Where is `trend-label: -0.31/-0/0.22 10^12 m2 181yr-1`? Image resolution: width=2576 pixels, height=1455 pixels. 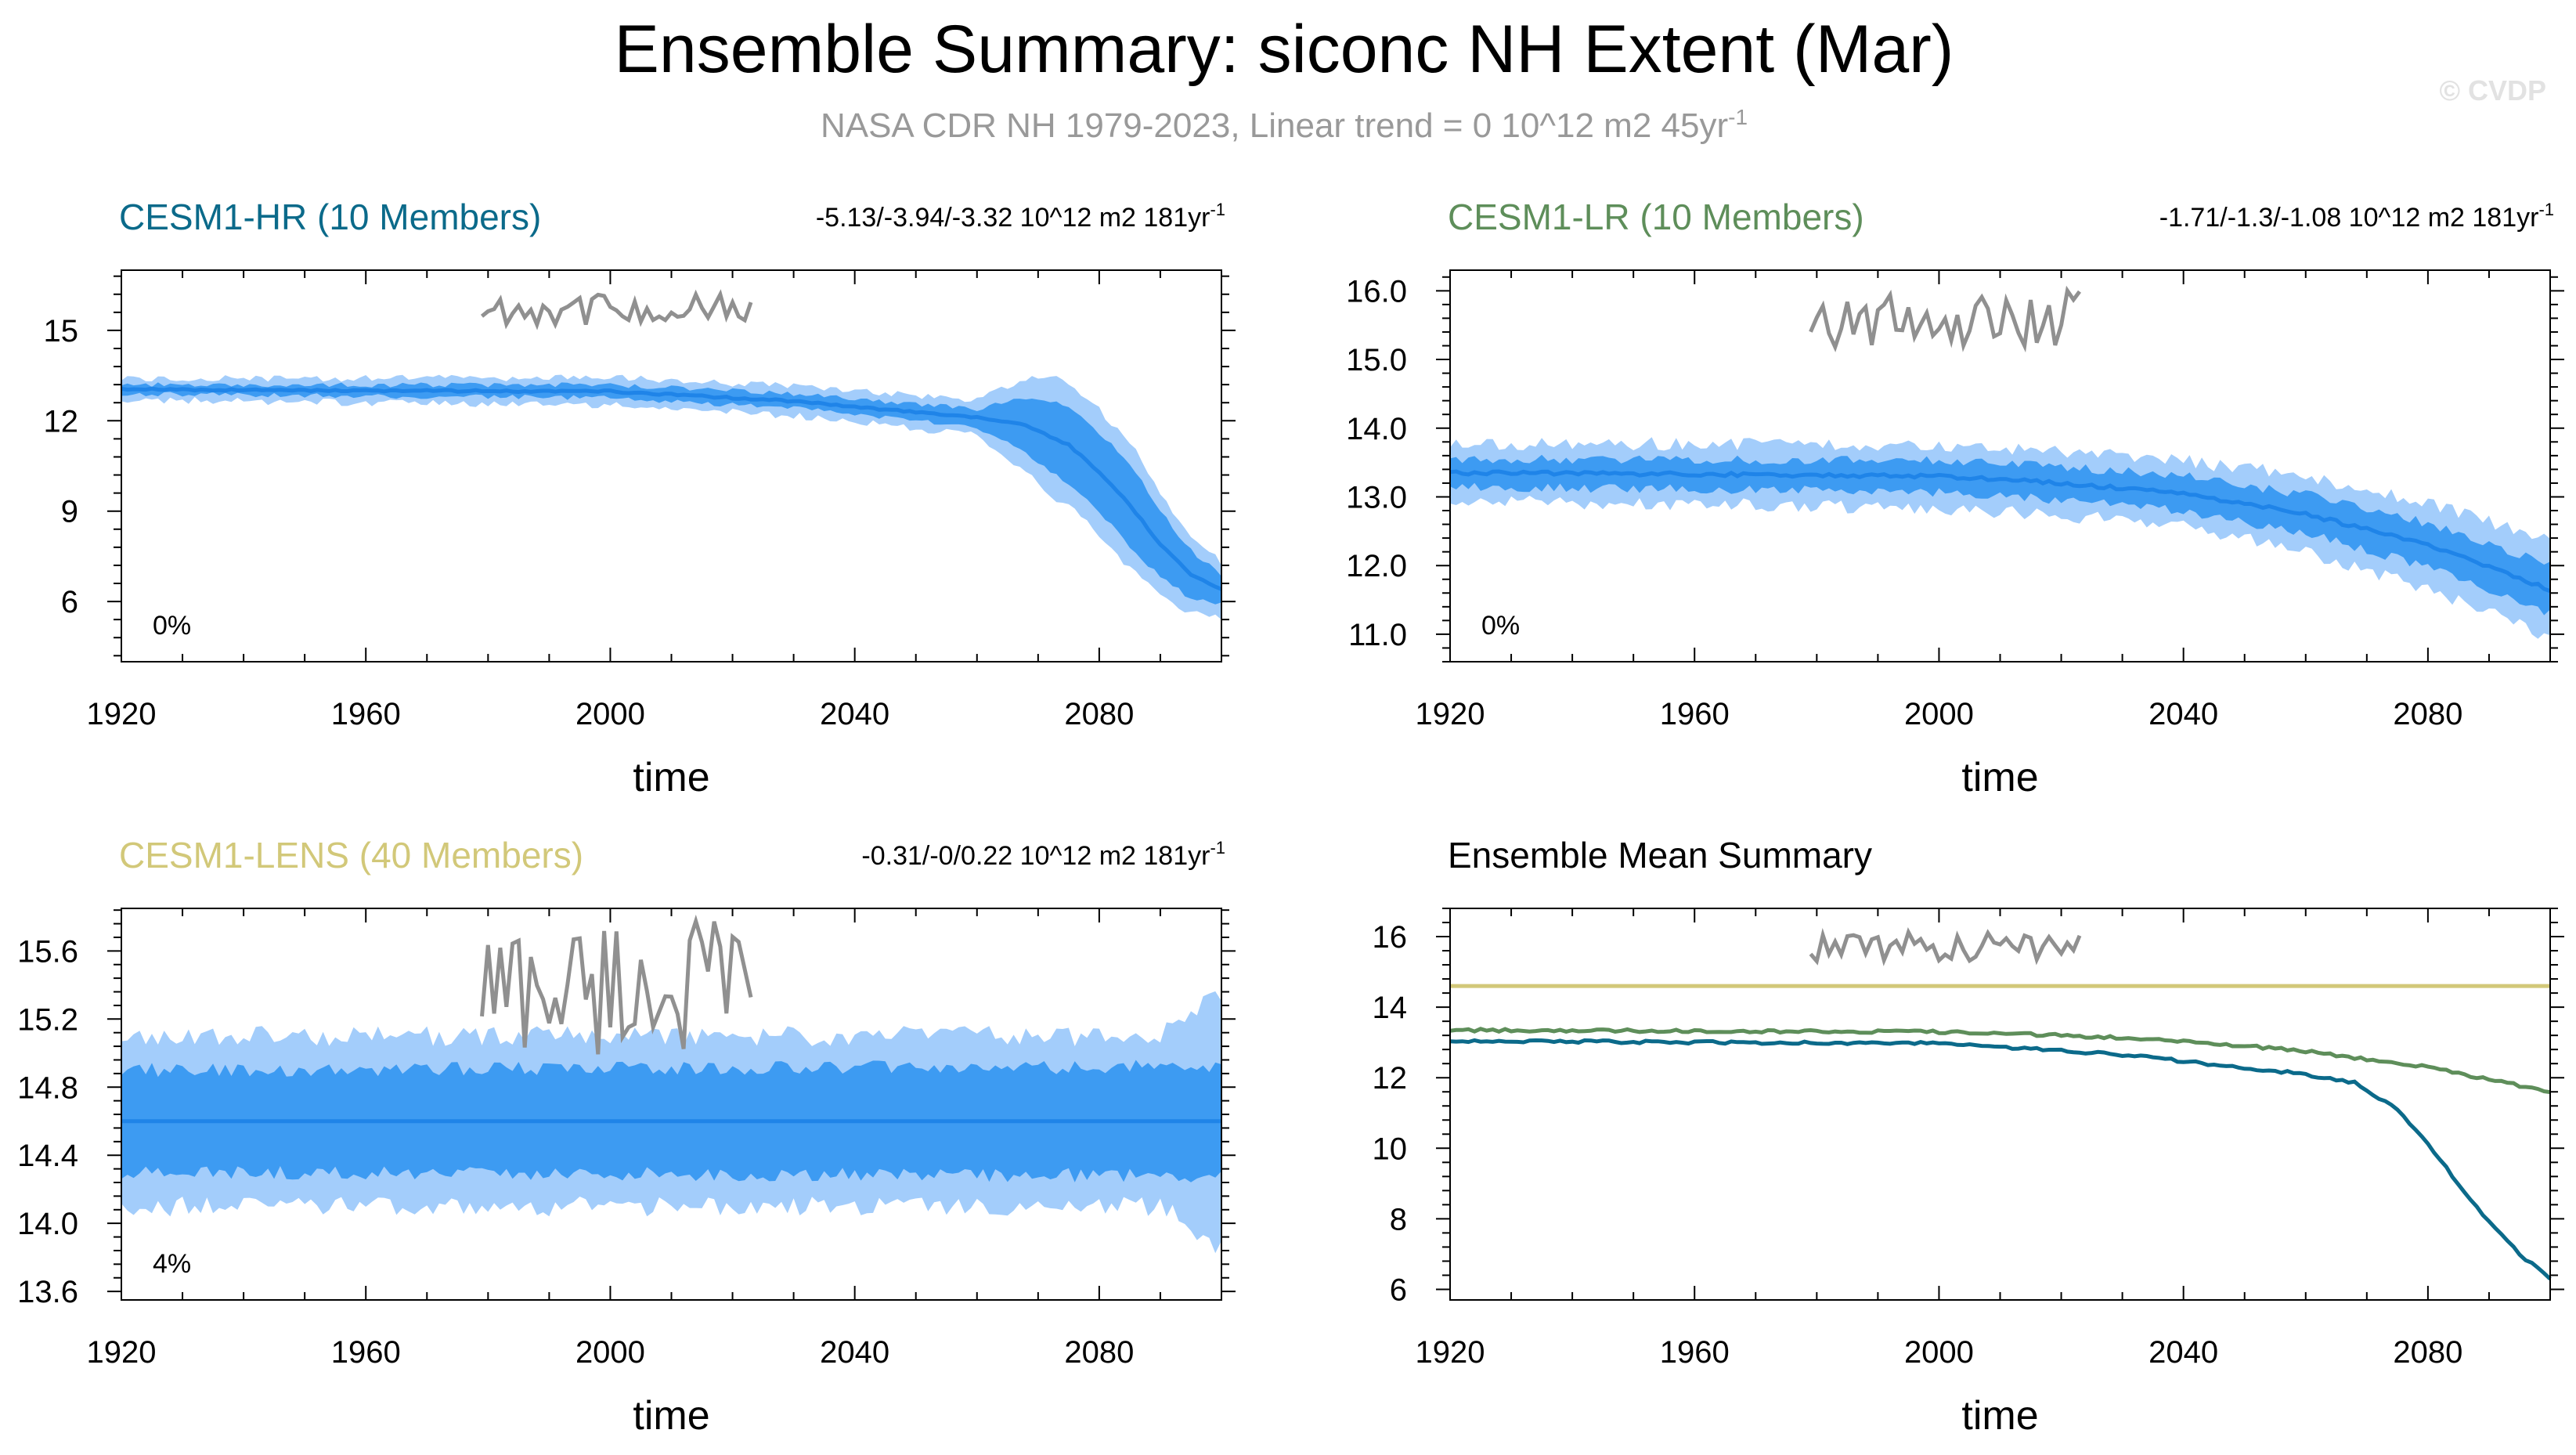
trend-label: -0.31/-0/0.22 10^12 m2 181yr-1 is located at coordinates (1043, 854).